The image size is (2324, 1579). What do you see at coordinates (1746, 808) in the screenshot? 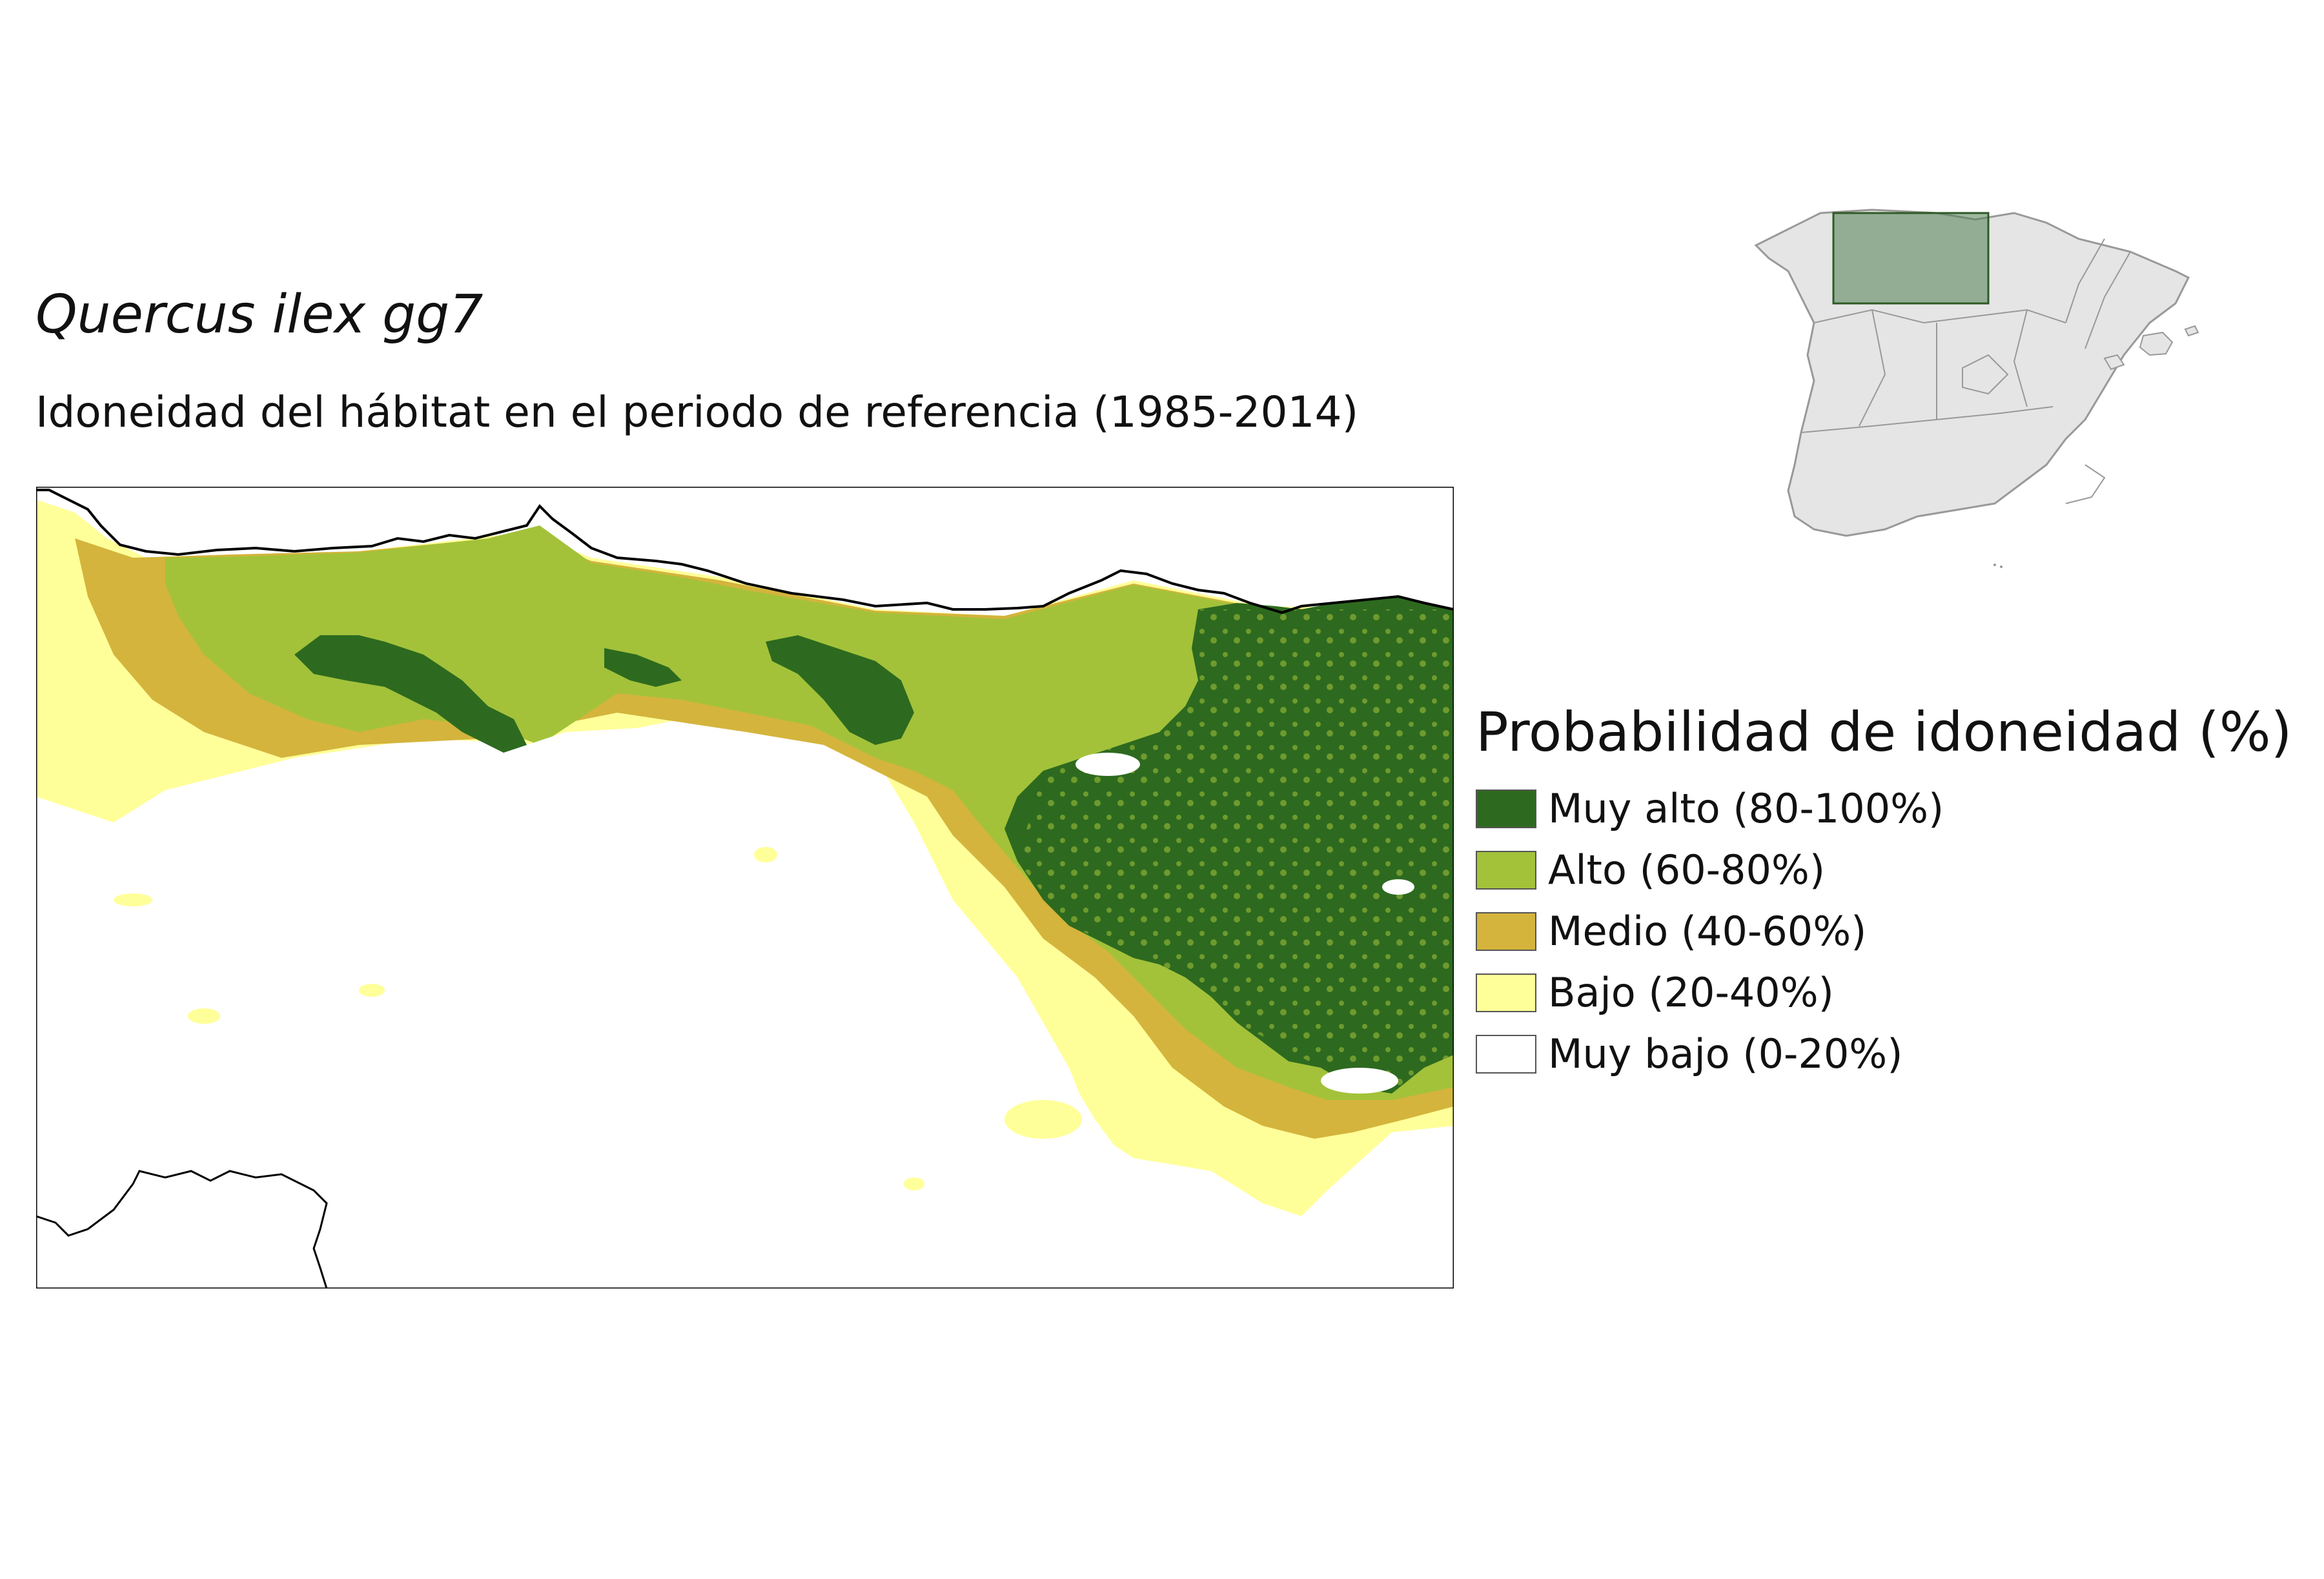
I see `legend-label: Muy alto (80-100%)` at bounding box center [1746, 808].